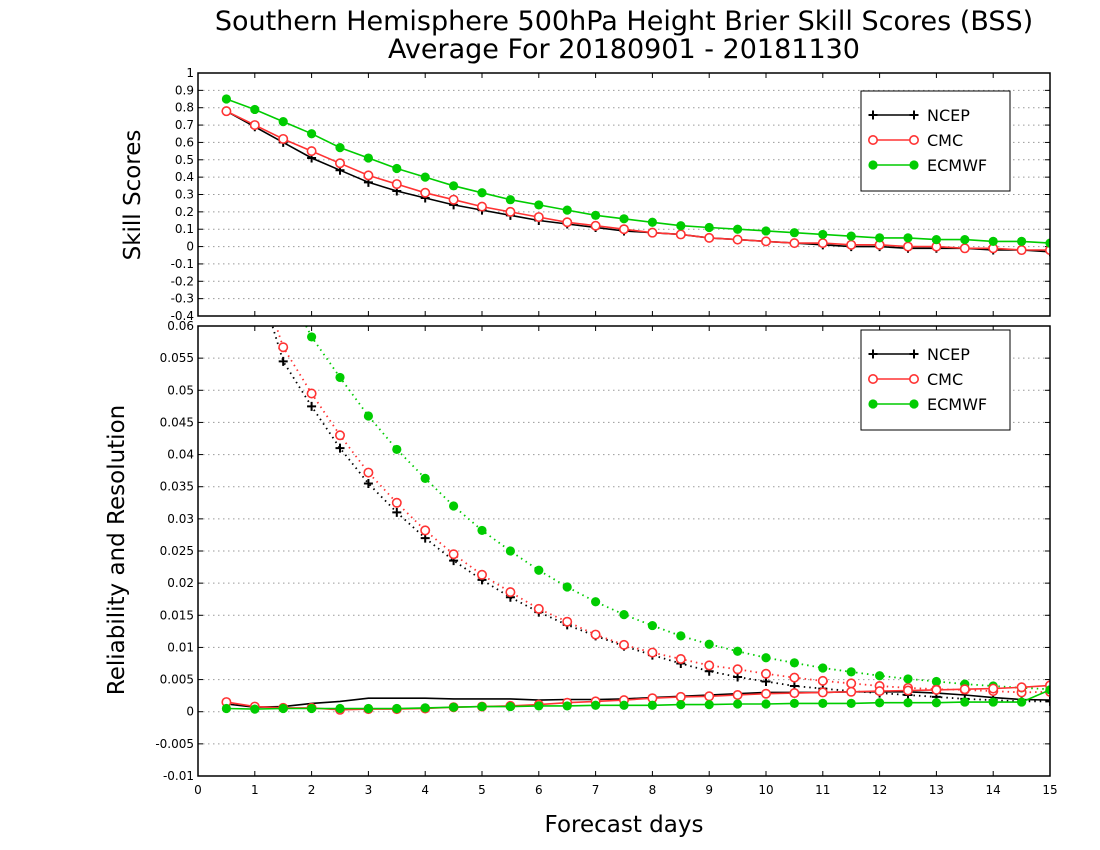  Describe the element at coordinates (255, 790) in the screenshot. I see `x-tick-label: 1` at that location.